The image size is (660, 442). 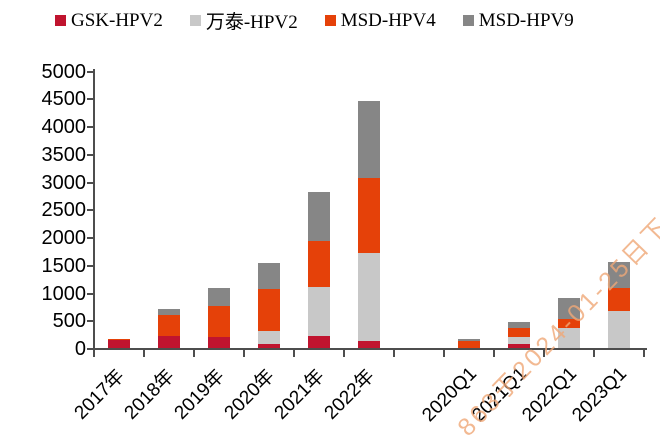 What do you see at coordinates (619, 329) in the screenshot?
I see `bar-segment-2023Q1--hpv2` at bounding box center [619, 329].